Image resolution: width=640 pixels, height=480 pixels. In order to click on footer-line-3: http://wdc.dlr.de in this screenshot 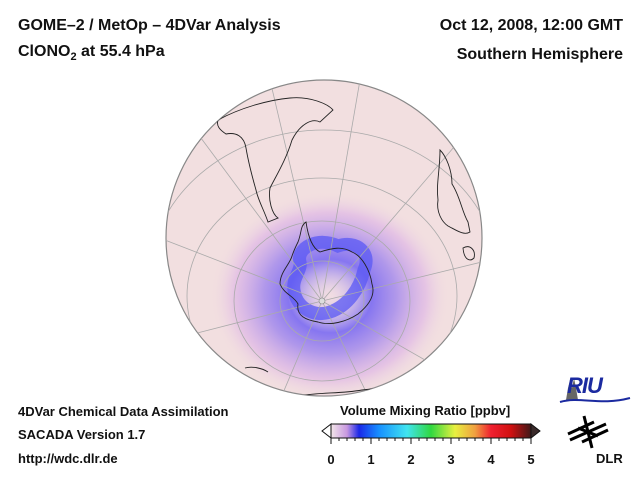, I will do `click(68, 458)`.